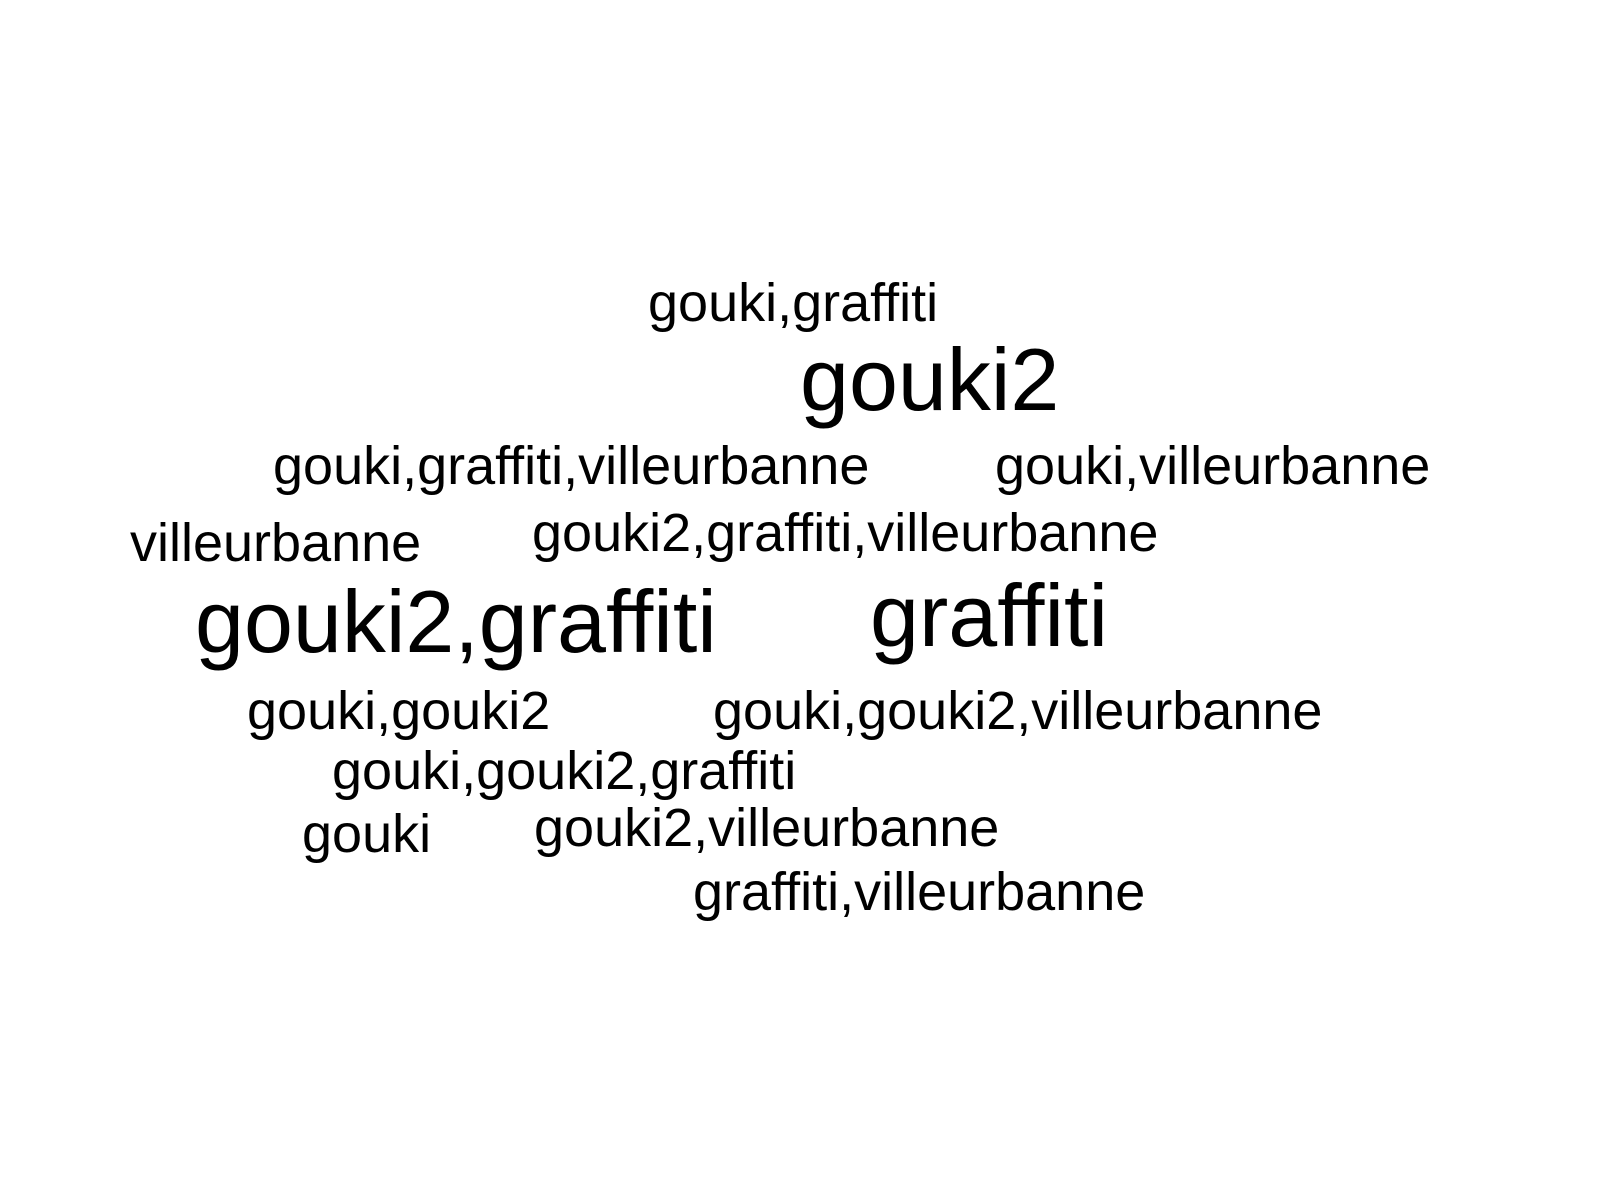 Image resolution: width=1600 pixels, height=1200 pixels. Describe the element at coordinates (456, 621) in the screenshot. I see `tag-gouki2-graffiti: gouki2,graffiti` at that location.